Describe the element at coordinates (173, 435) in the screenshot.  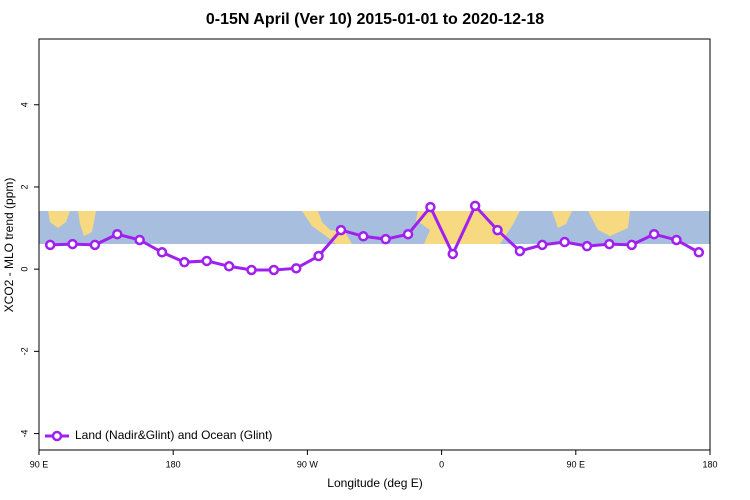
I see `legend-label: Land (Nadir&Glint) and Ocean (Glint)` at that location.